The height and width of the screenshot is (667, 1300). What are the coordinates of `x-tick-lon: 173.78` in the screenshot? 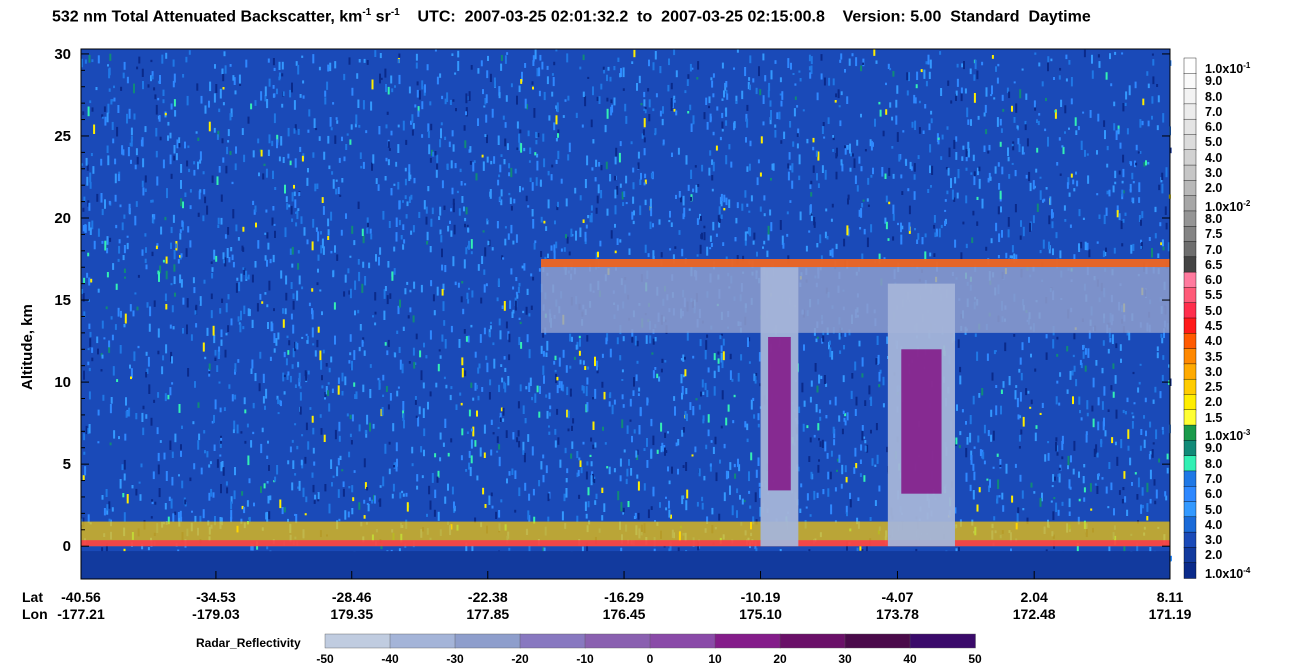 It's located at (897, 614).